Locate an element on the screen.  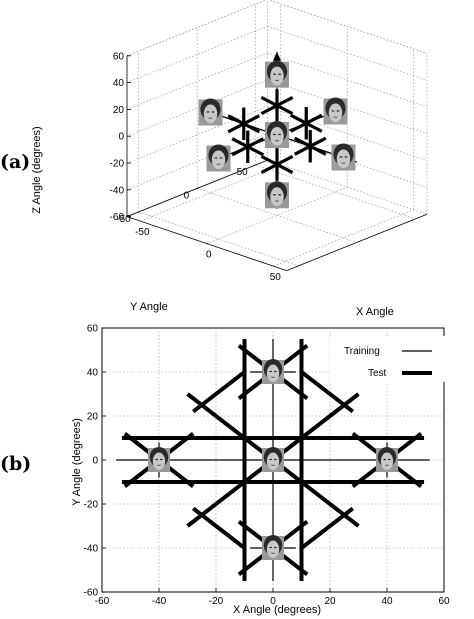
a-z-tick-label: 40 is located at coordinates (119, 83).